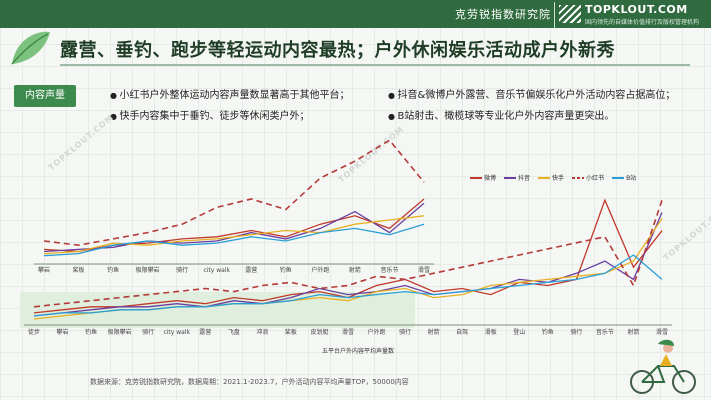  Describe the element at coordinates (234, 193) in the screenshot. I see `series-line-小红书` at that location.